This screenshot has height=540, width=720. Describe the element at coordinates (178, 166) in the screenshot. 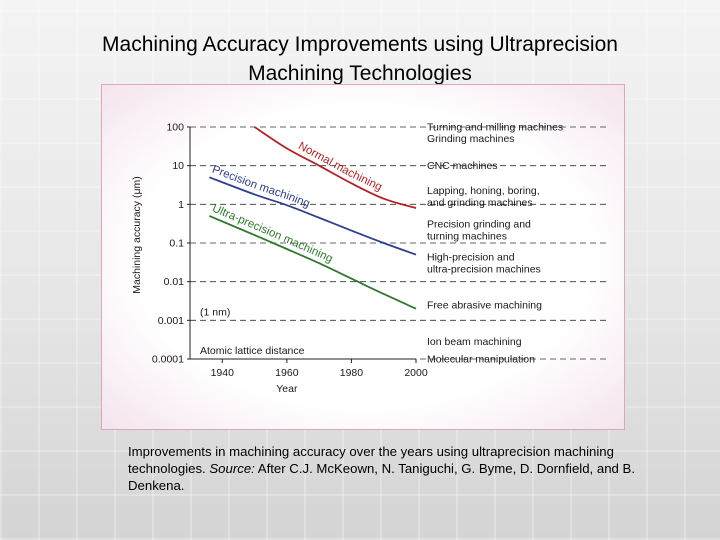

I see `y-tick-label: 10` at that location.